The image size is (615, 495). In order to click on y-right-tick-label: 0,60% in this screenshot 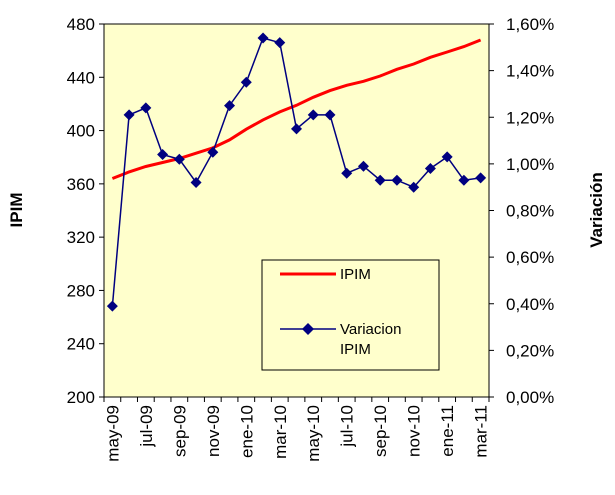, I will do `click(530, 257)`.